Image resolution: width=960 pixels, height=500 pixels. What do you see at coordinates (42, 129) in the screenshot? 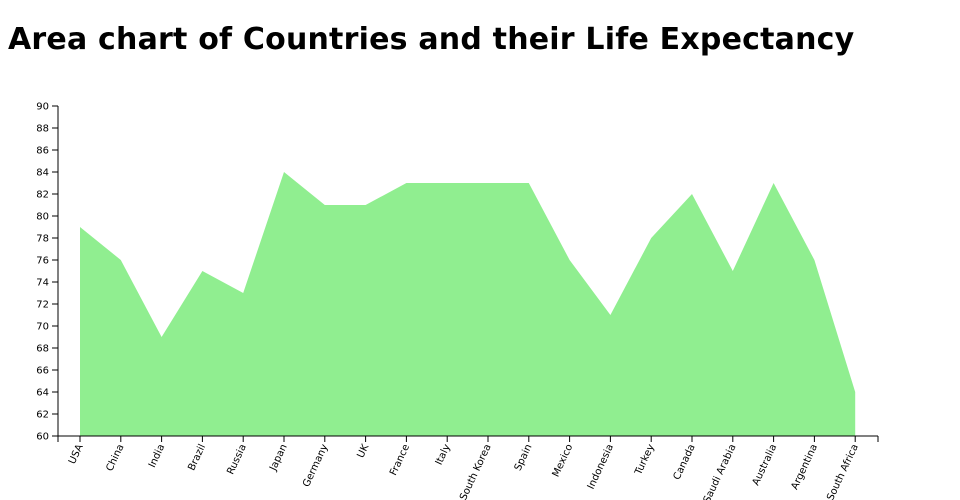
I see `y-tick-label: 88` at bounding box center [42, 129].